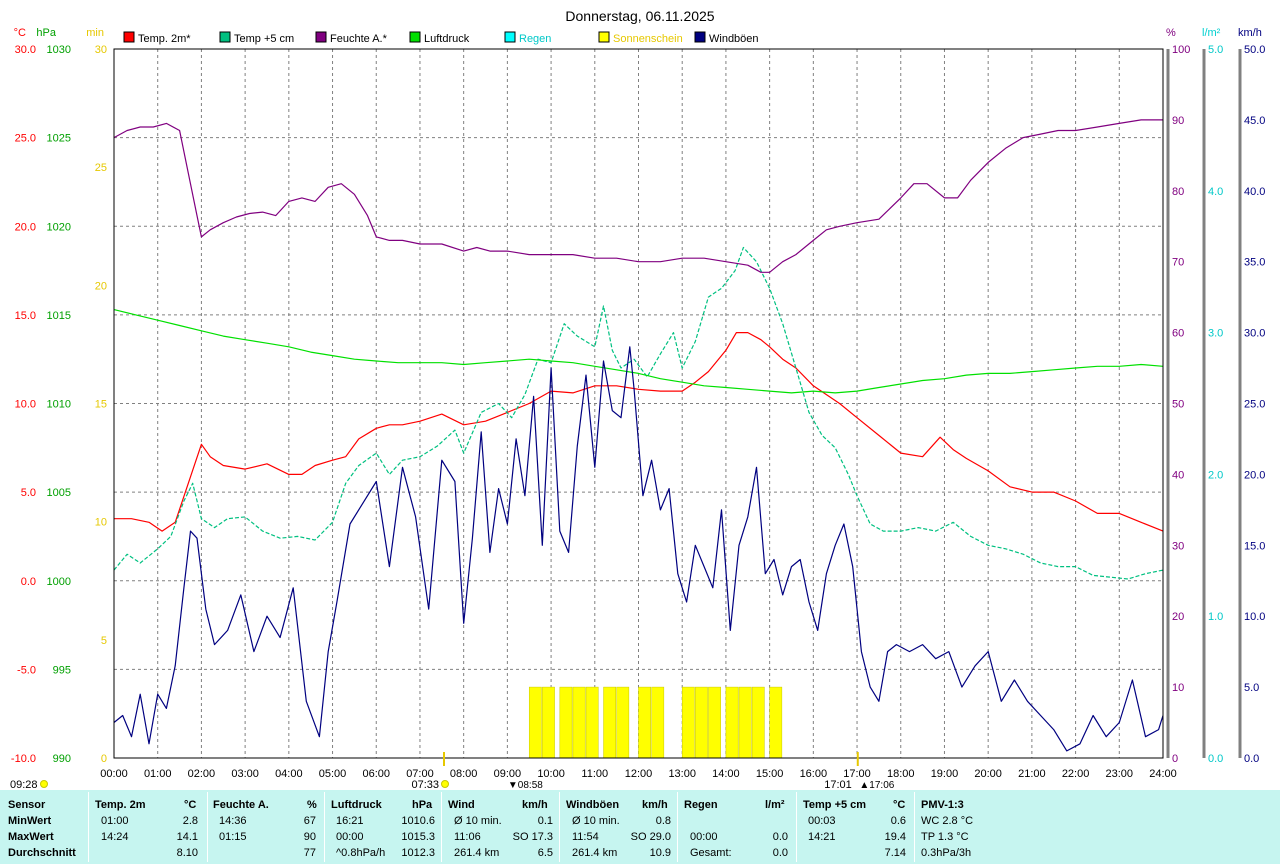 The image size is (1280, 864). What do you see at coordinates (1032, 774) in the screenshot?
I see `x-tick-label: 21:00` at bounding box center [1032, 774].